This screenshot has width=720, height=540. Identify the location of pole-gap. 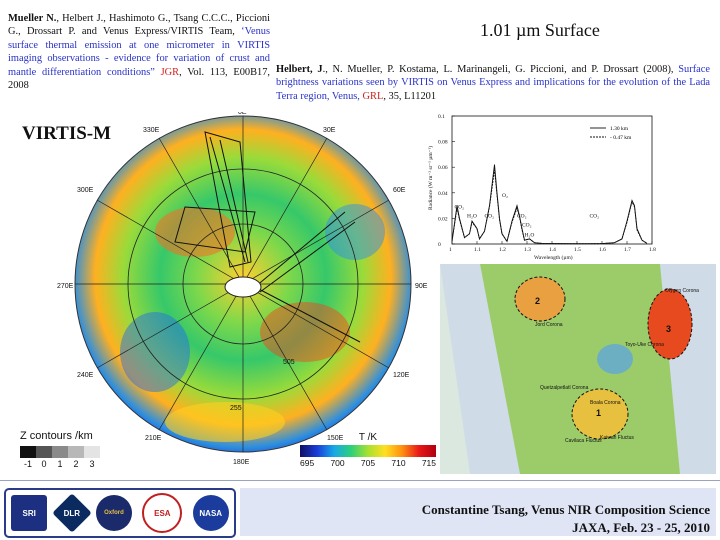
(243, 287).